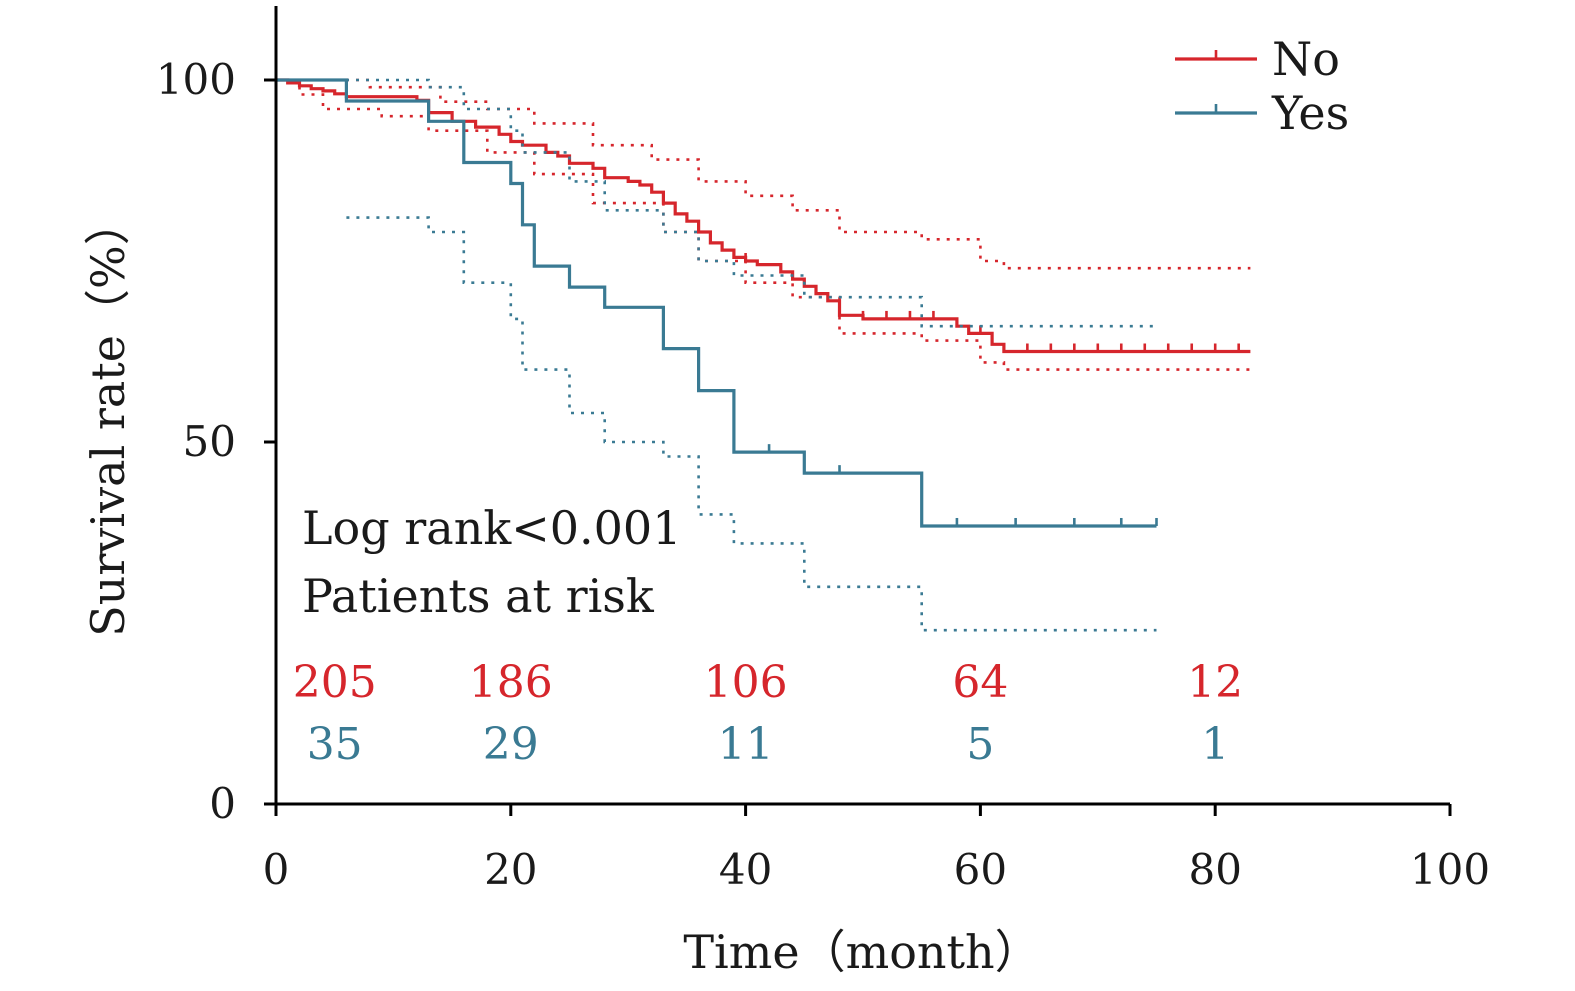 This screenshot has height=991, width=1575. What do you see at coordinates (1215, 682) in the screenshot?
I see `risk-count-no: 12` at bounding box center [1215, 682].